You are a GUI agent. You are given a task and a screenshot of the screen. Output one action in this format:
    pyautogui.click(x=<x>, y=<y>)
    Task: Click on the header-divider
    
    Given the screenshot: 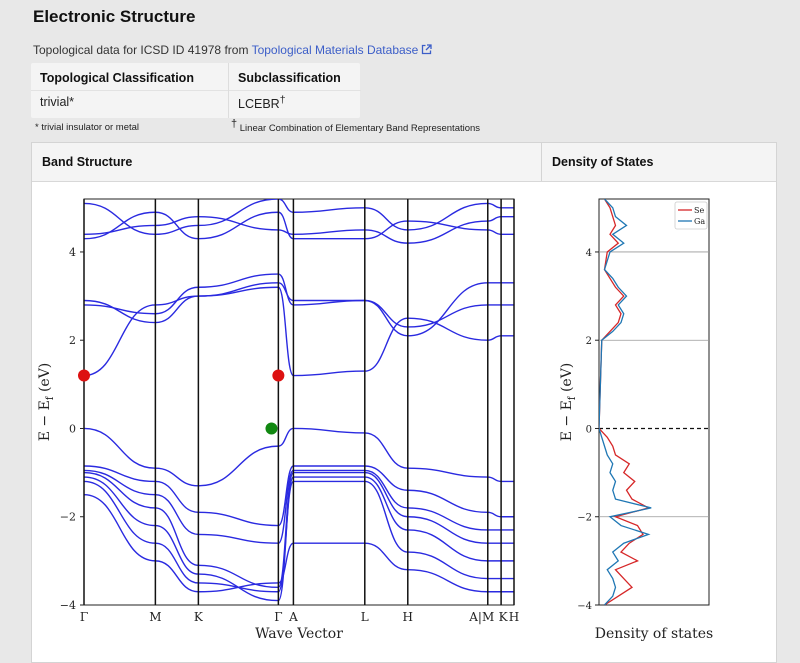 What is the action you would take?
    pyautogui.click(x=541, y=162)
    